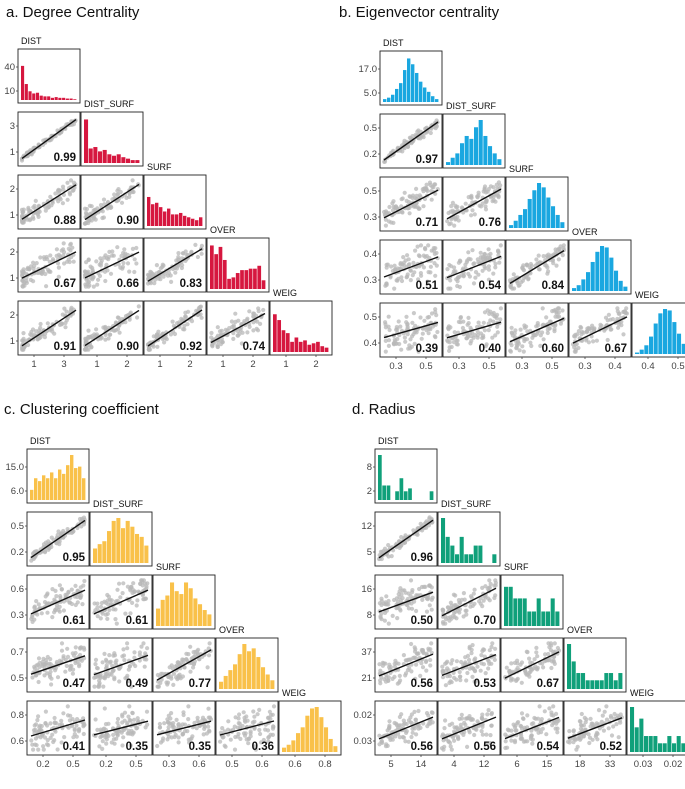  What do you see at coordinates (74, 684) in the screenshot?
I see `correlation-label: 0.47` at bounding box center [74, 684].